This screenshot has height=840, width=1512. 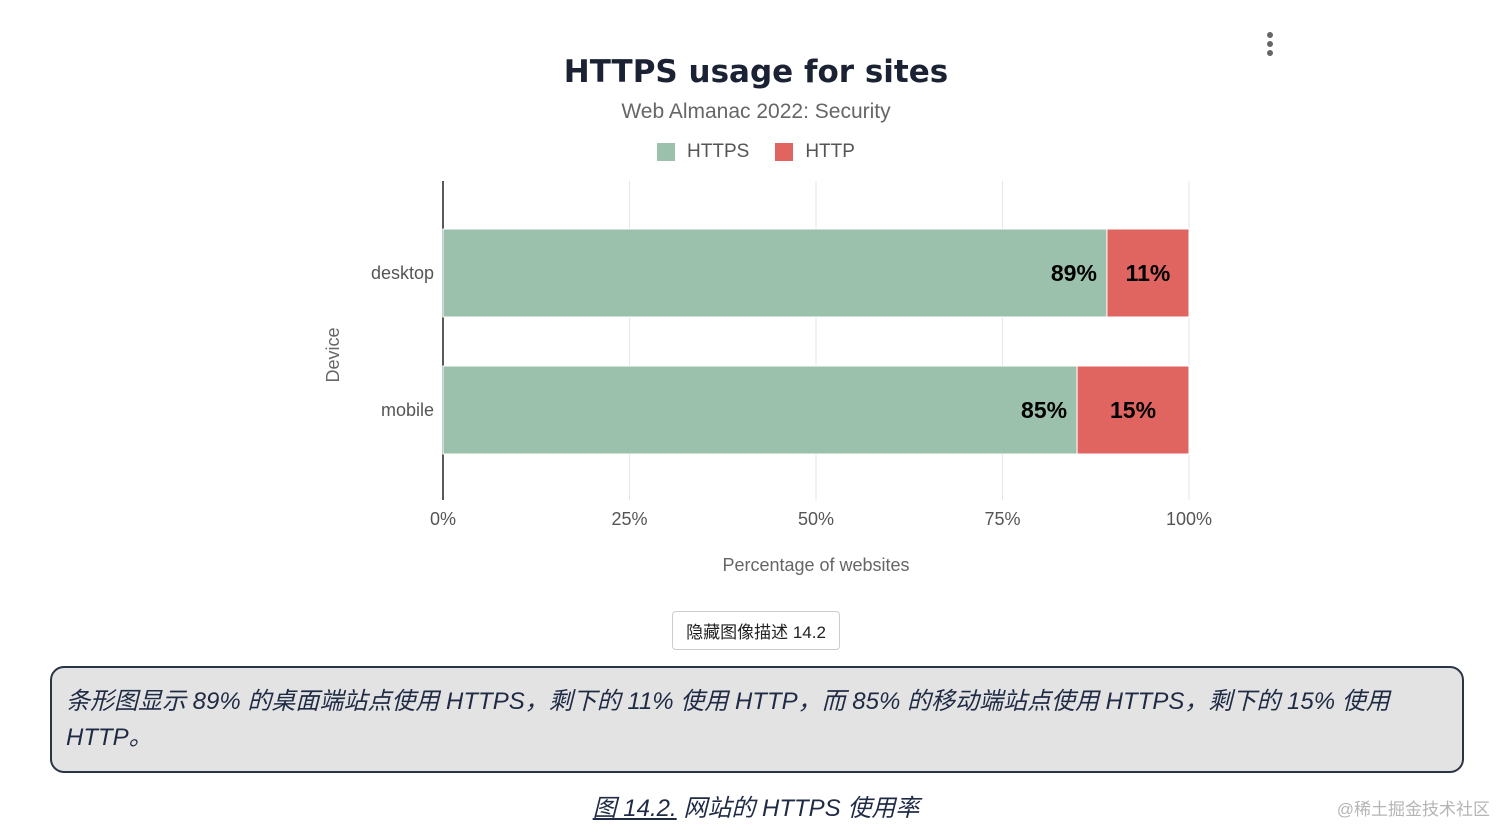 What do you see at coordinates (830, 151) in the screenshot?
I see `legend-label-http: HTTP` at bounding box center [830, 151].